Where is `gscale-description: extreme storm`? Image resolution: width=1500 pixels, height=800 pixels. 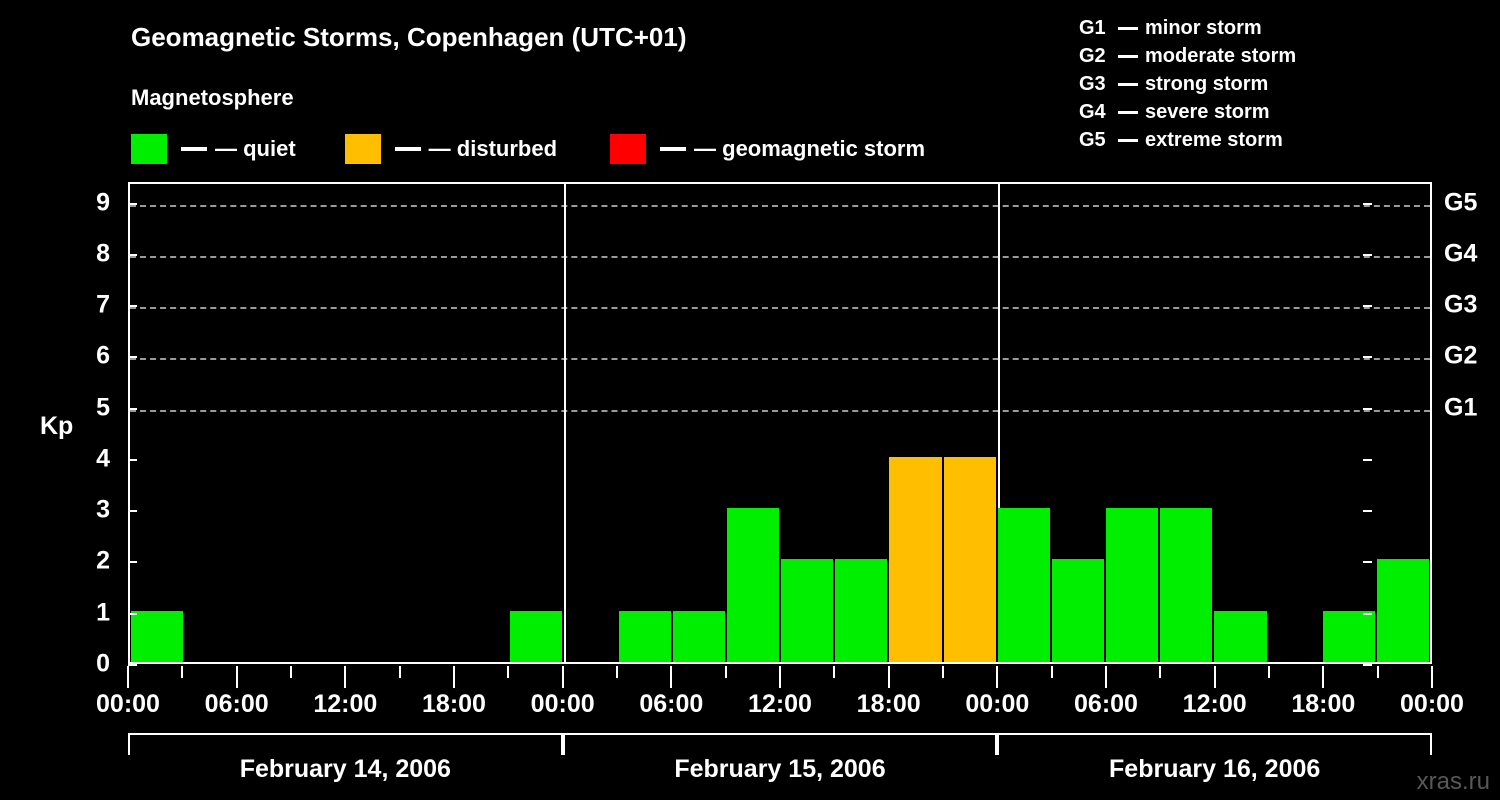
gscale-description: extreme storm is located at coordinates (1214, 139).